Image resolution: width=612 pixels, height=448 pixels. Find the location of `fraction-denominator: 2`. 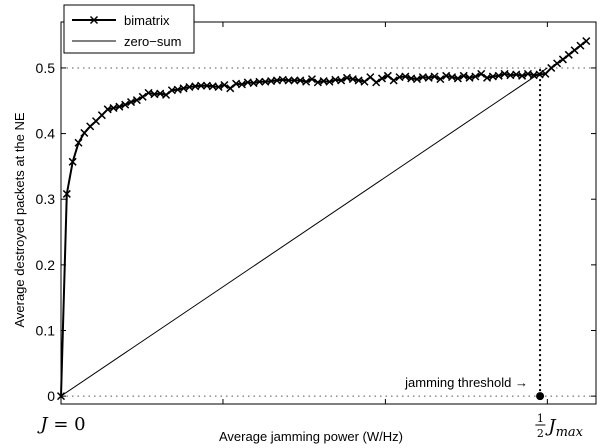

fraction-denominator: 2 is located at coordinates (540, 433).